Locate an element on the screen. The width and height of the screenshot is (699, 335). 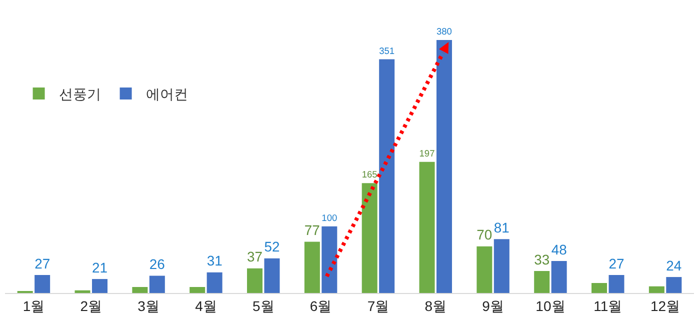
data-label: 81 is located at coordinates (502, 227).